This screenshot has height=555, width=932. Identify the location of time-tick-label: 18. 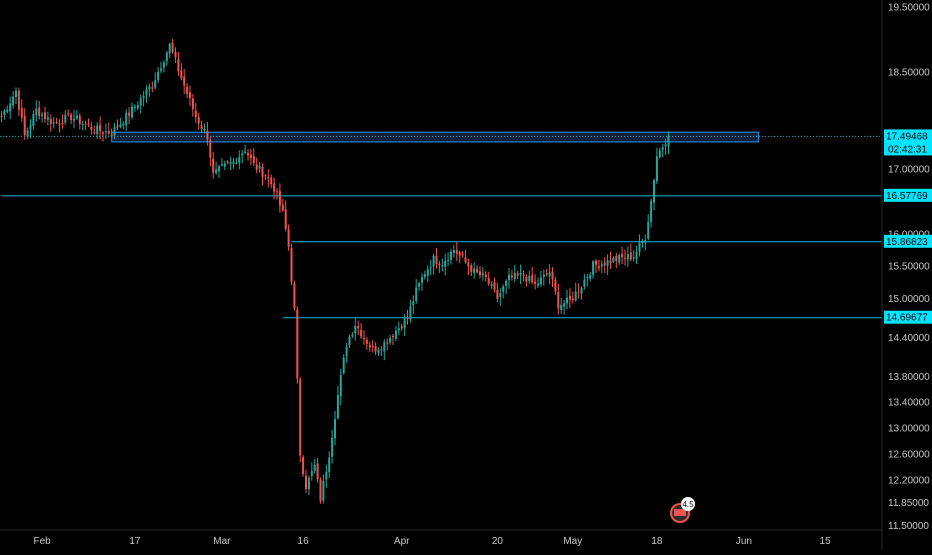
(657, 541).